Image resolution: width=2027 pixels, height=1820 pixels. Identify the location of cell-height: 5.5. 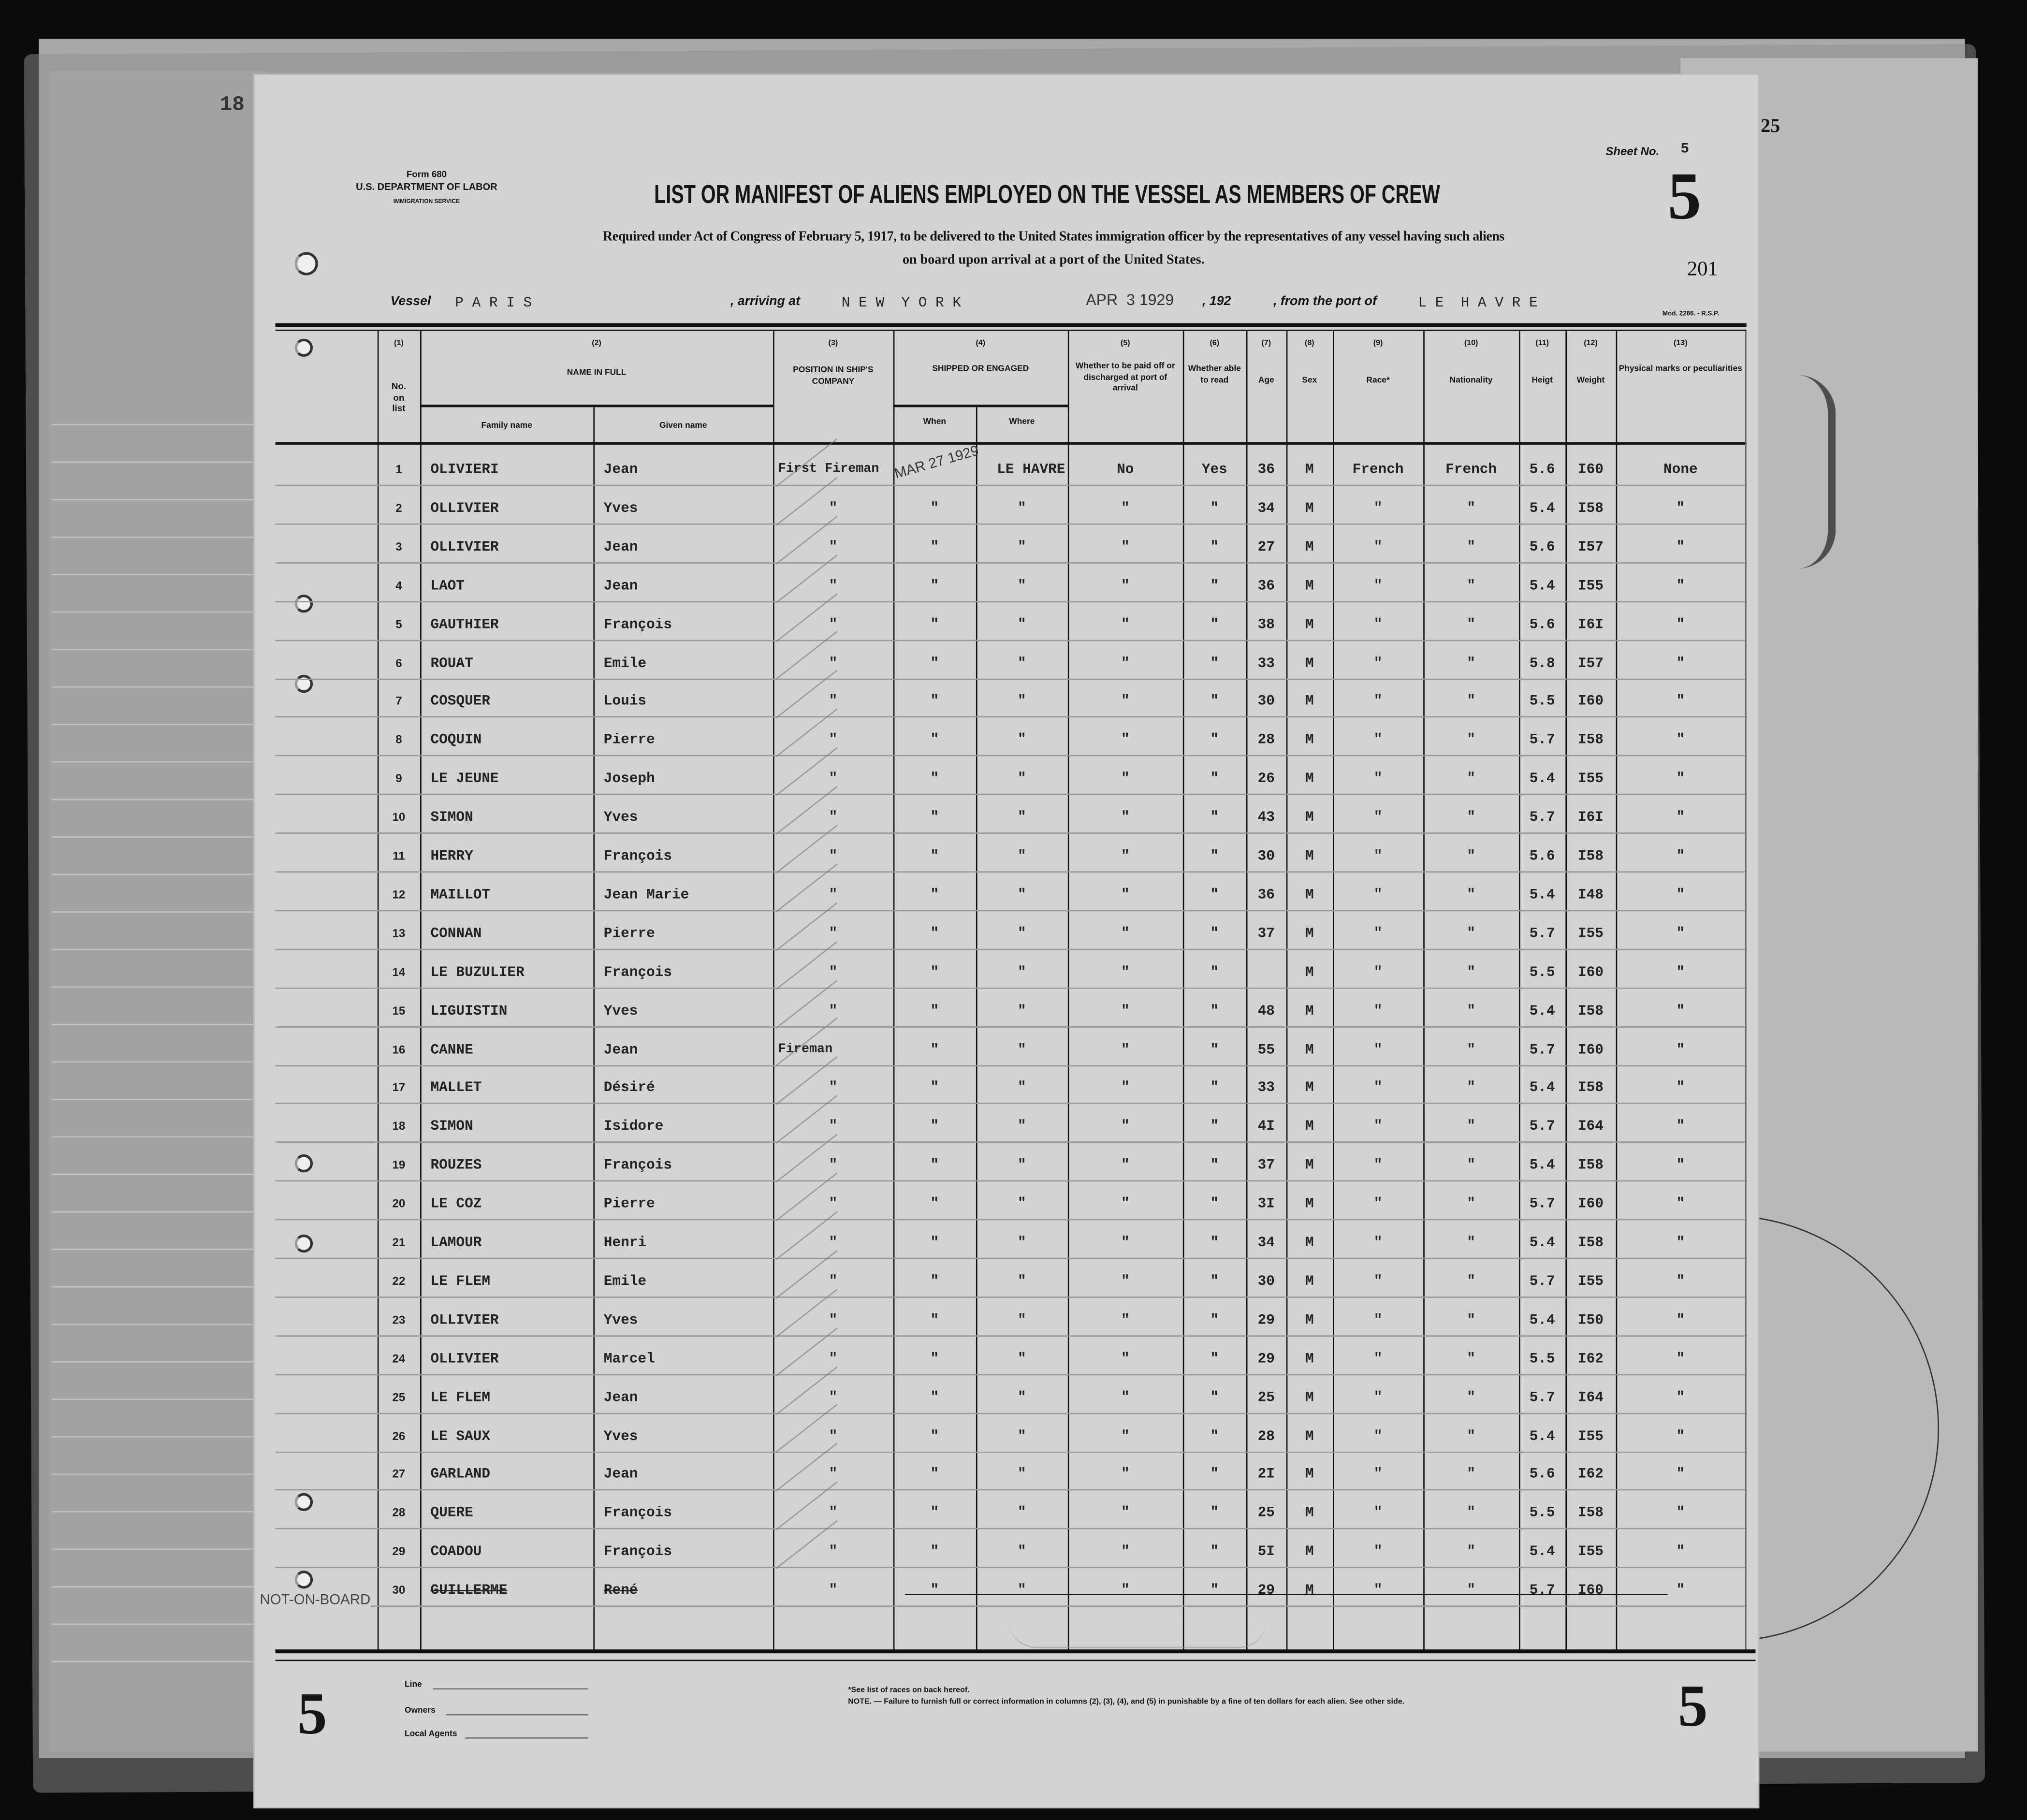
(1542, 703).